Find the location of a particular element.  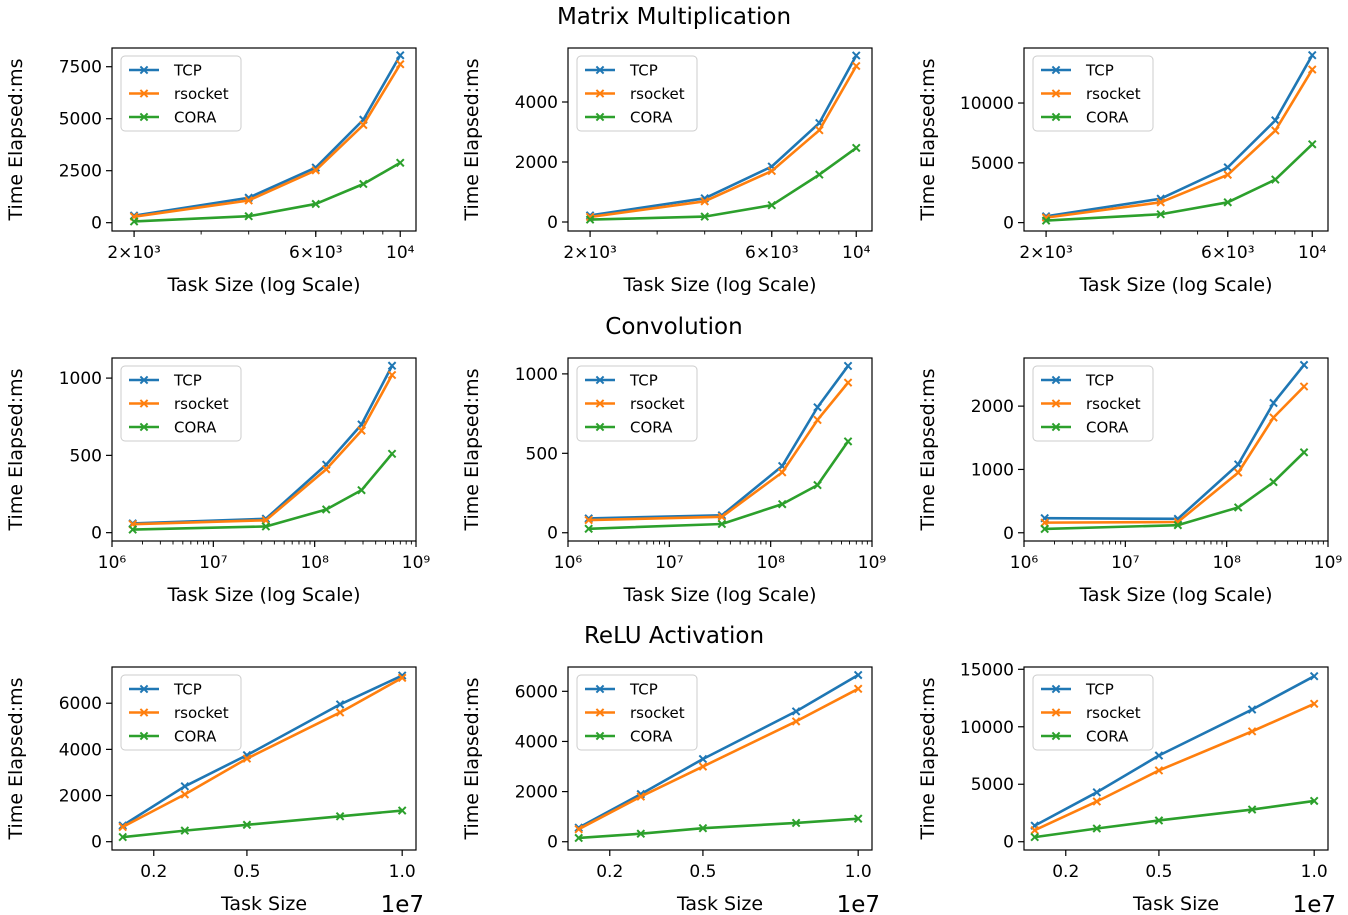

x-tick-label: 10⁹ is located at coordinates (1328, 563).